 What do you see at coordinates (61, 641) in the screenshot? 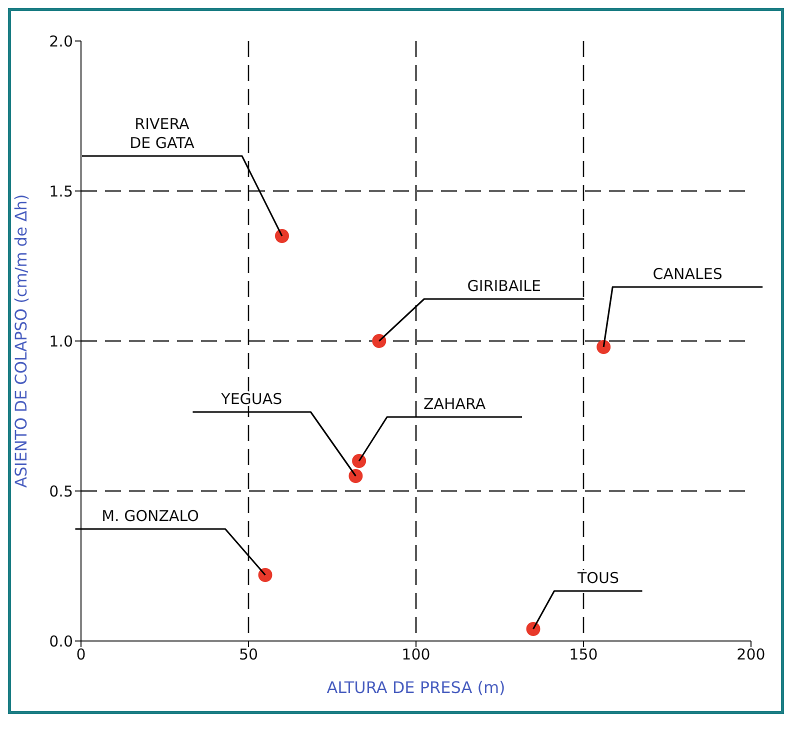
I see `y-tick-label: 0.0` at bounding box center [61, 641].